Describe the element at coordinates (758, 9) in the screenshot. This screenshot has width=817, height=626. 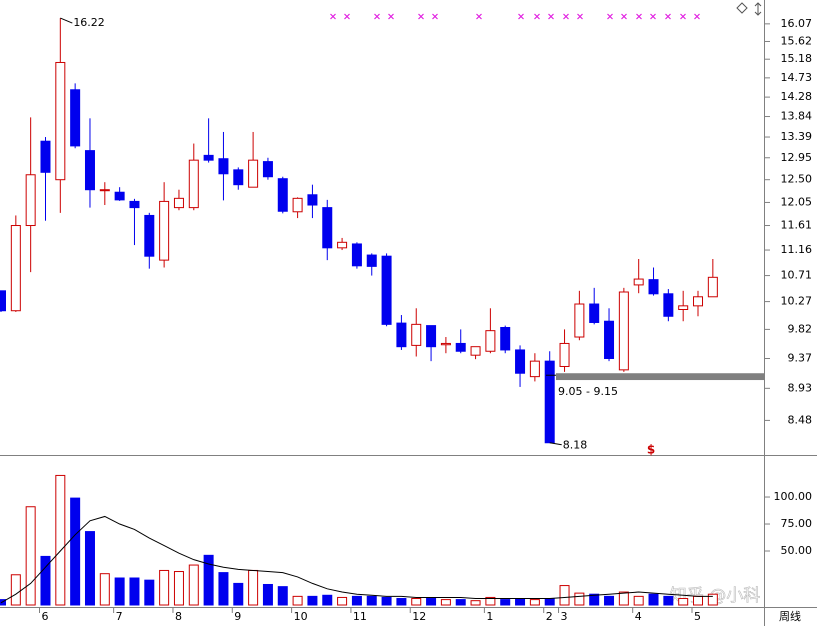
I see `scroll-icon` at that location.